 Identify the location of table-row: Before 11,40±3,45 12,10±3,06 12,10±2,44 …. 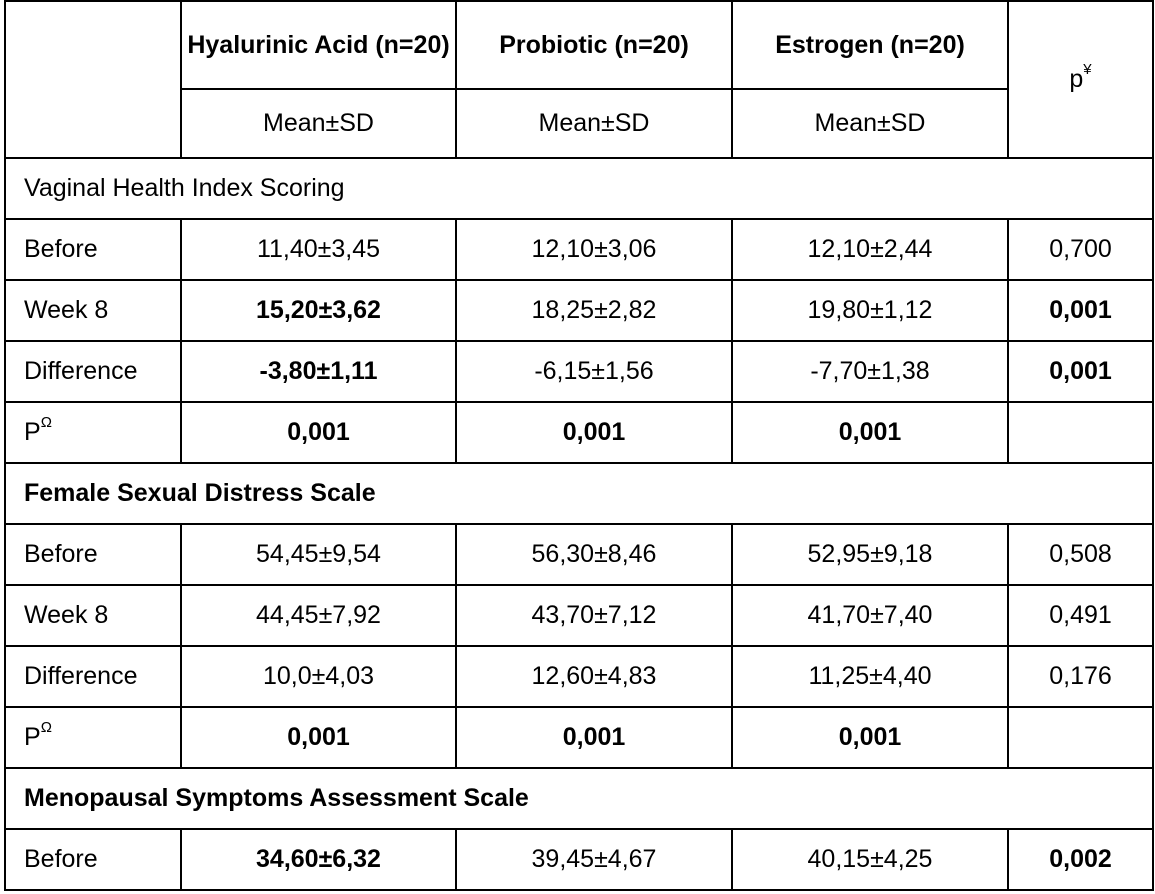
(579, 249).